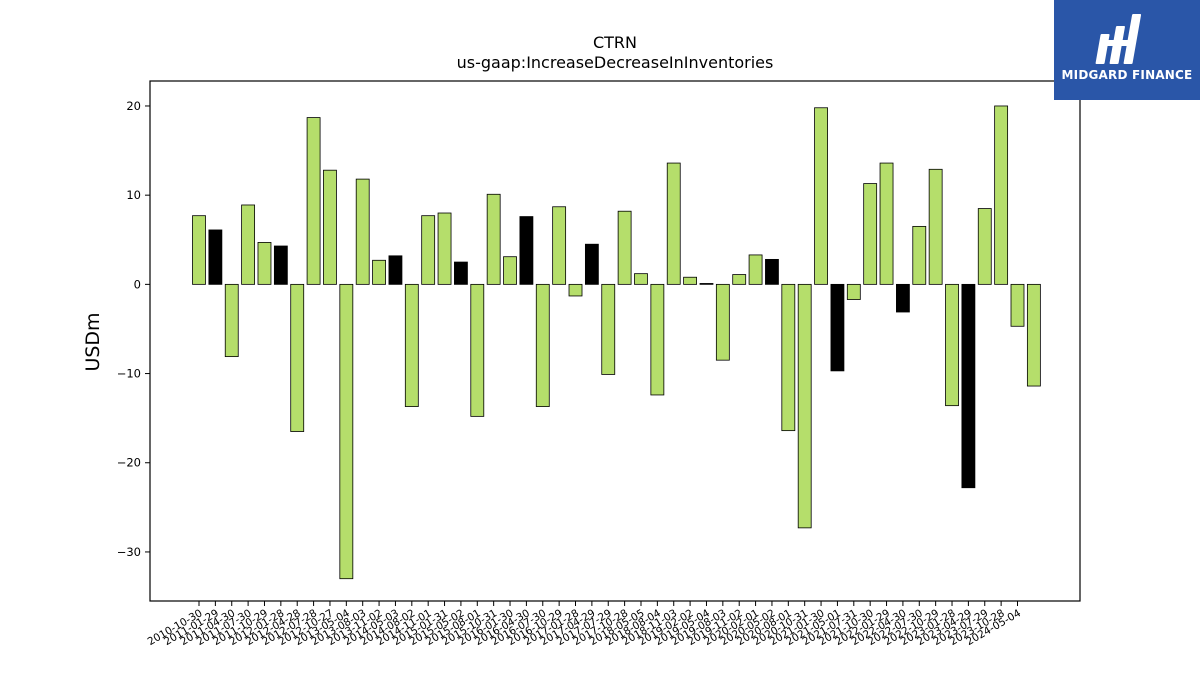 This screenshot has height=675, width=1200. Describe the element at coordinates (1127, 75) in the screenshot. I see `logo-text: MIDGARD FINANCE` at that location.